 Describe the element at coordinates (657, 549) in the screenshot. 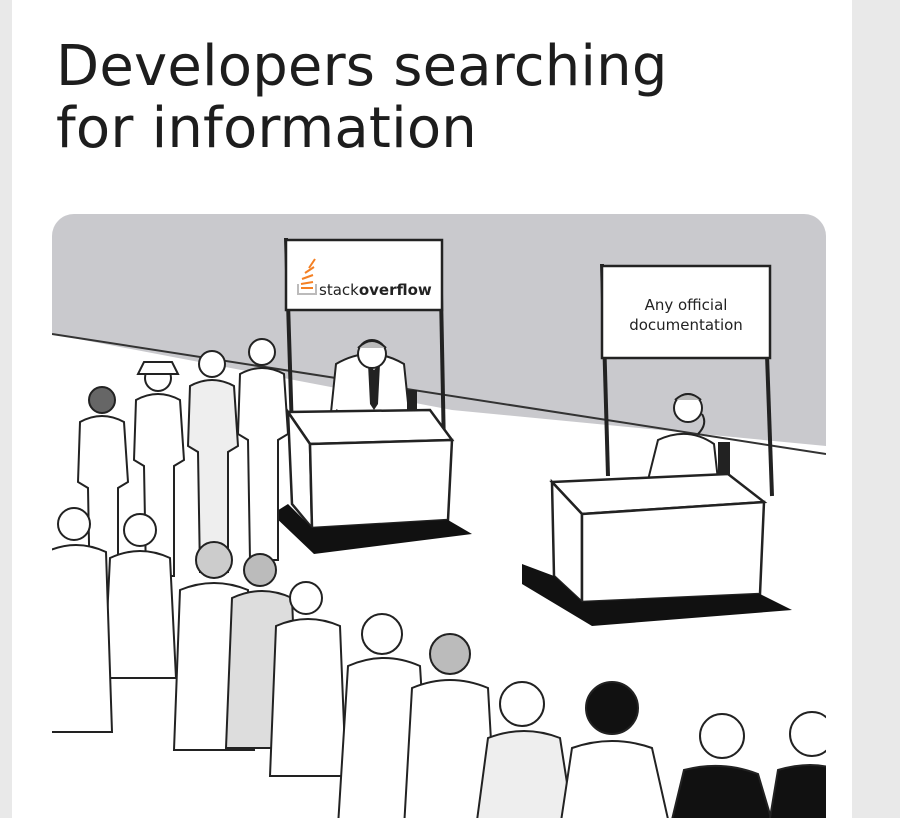

I see `documentation-table` at that location.